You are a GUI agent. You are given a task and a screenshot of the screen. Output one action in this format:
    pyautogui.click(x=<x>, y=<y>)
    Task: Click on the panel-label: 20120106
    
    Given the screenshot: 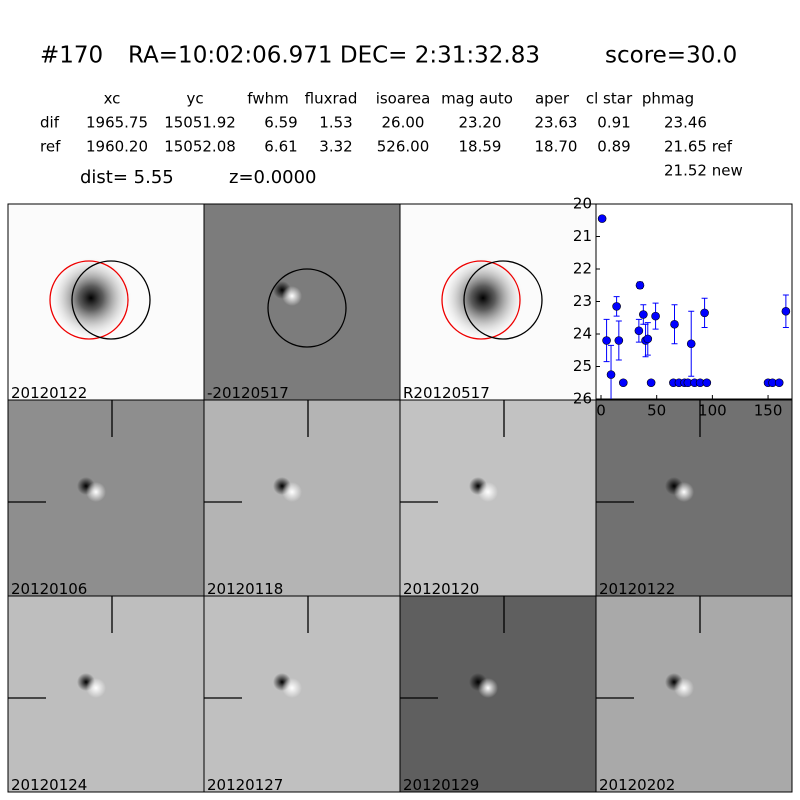 What is the action you would take?
    pyautogui.click(x=49, y=589)
    